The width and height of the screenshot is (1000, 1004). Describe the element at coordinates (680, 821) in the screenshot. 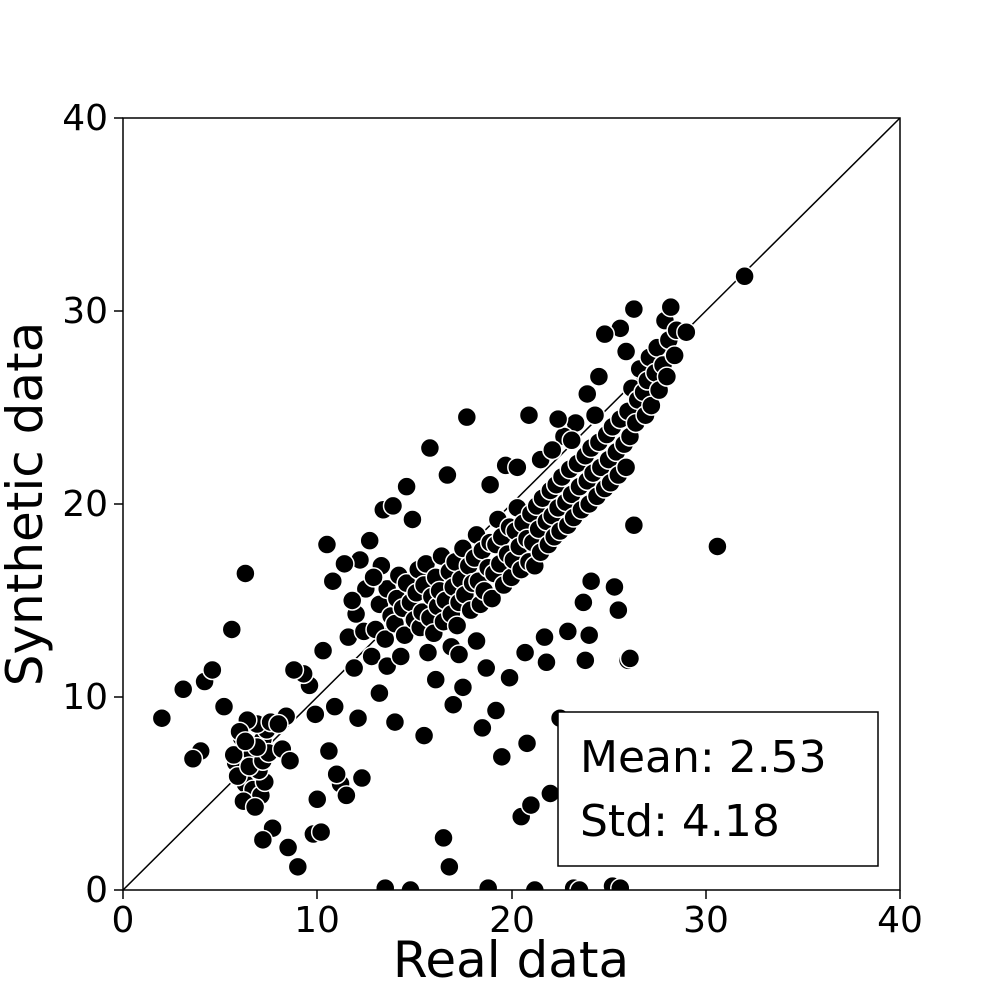

I see `stats-std-text: Std: 4.18` at that location.